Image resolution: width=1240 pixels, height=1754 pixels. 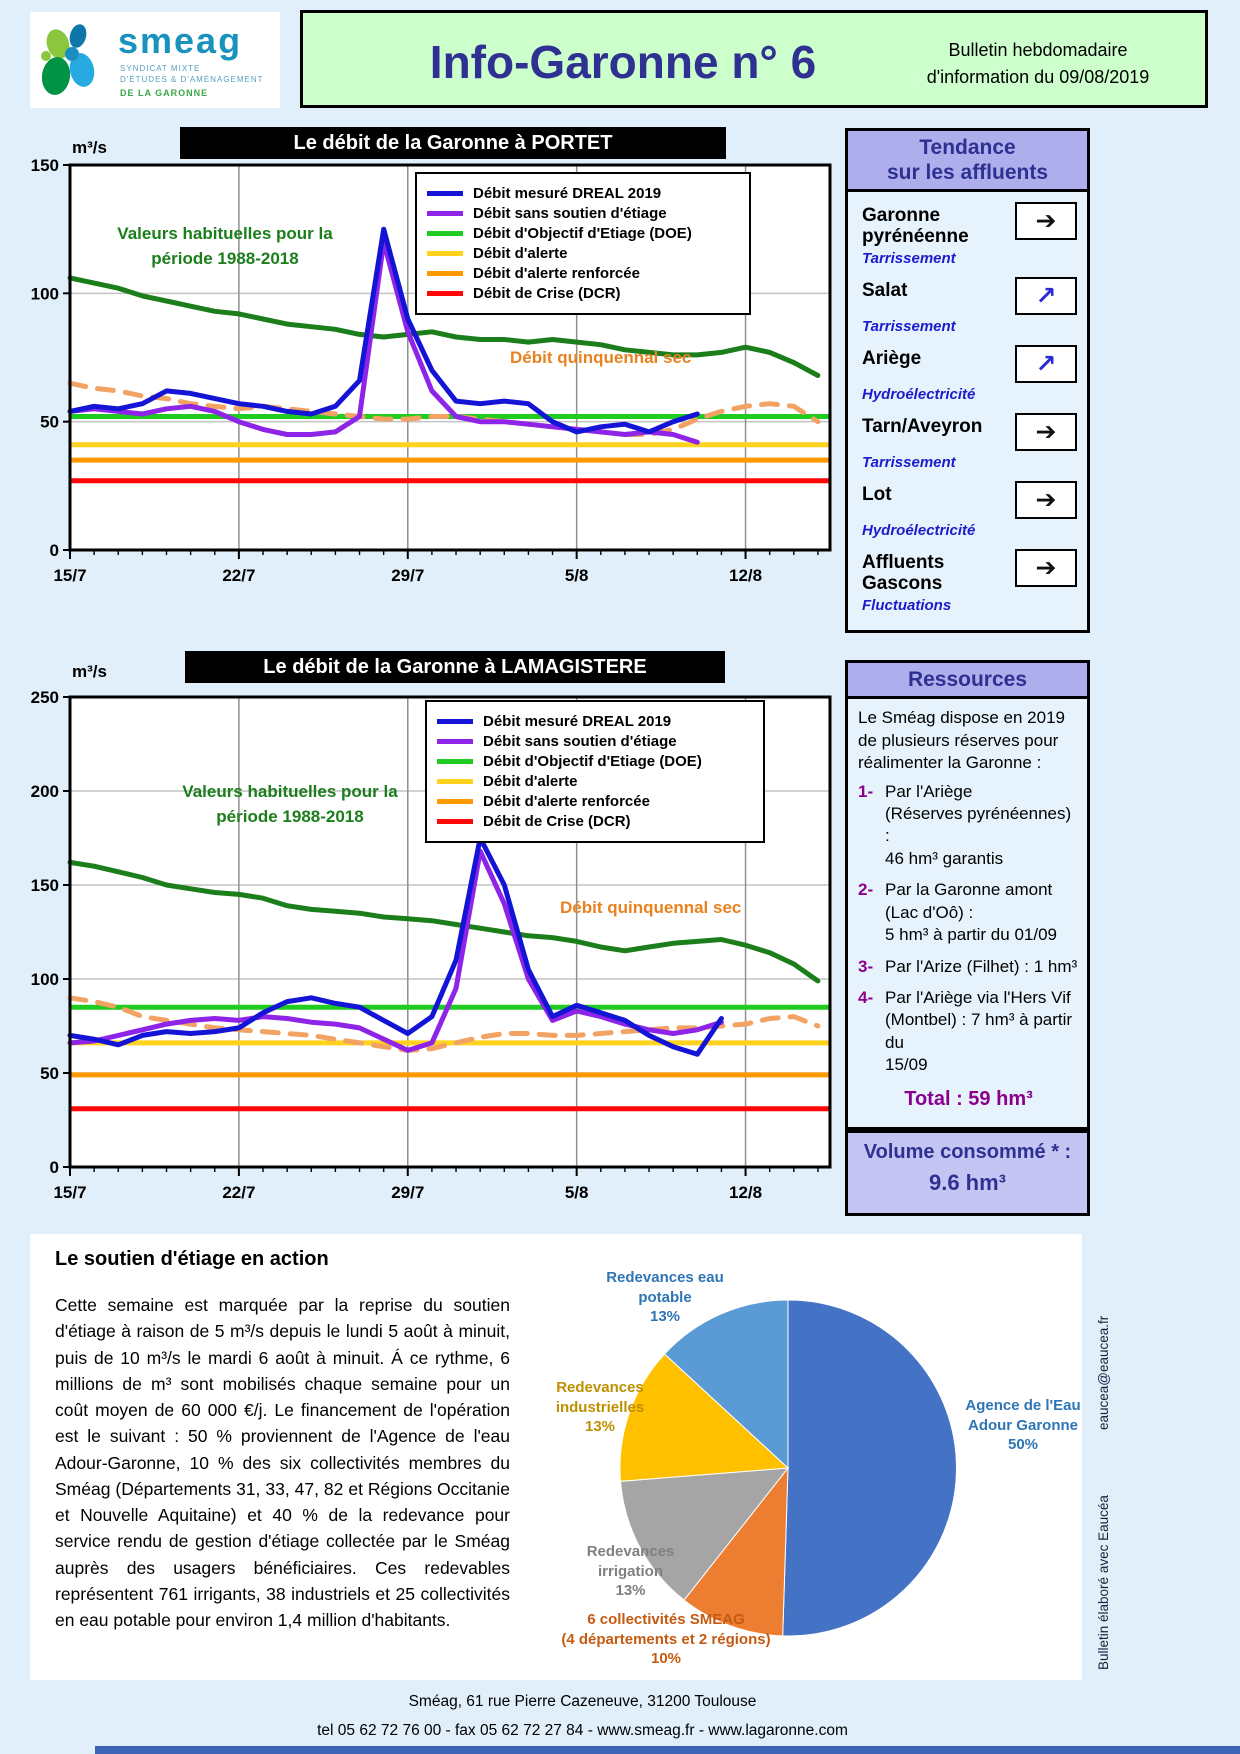 I want to click on ressources-panel-title: Ressources, so click(x=967, y=681).